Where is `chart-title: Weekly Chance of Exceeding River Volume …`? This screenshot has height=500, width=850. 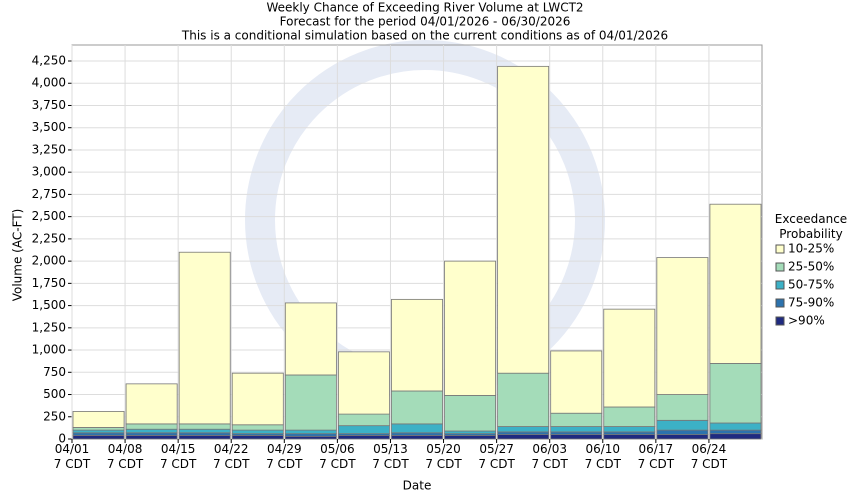 chart-title: Weekly Chance of Exceeding River Volume … is located at coordinates (424, 8).